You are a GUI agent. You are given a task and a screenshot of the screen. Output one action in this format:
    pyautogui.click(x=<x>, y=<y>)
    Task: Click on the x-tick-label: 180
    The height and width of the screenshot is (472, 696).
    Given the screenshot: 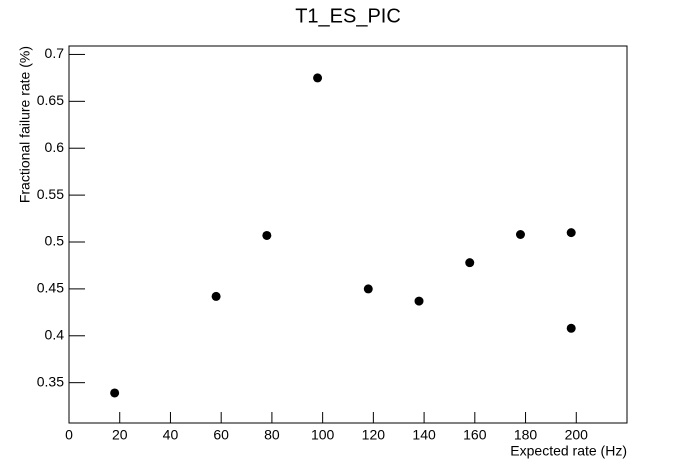 What is the action you would take?
    pyautogui.click(x=526, y=435)
    